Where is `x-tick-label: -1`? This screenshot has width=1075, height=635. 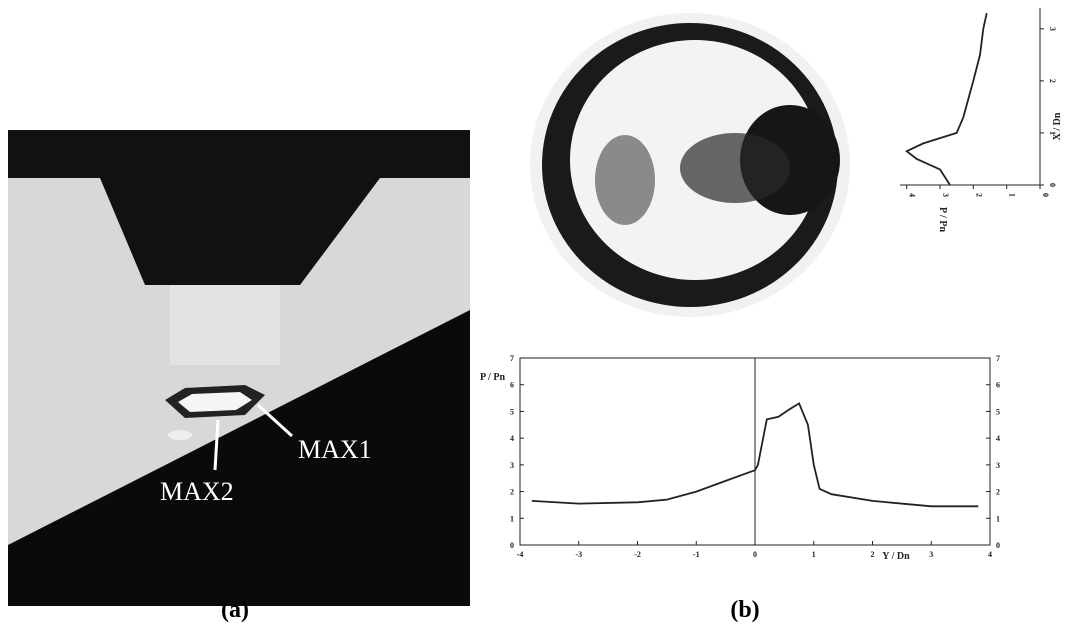 x-tick-label: -1 is located at coordinates (696, 554).